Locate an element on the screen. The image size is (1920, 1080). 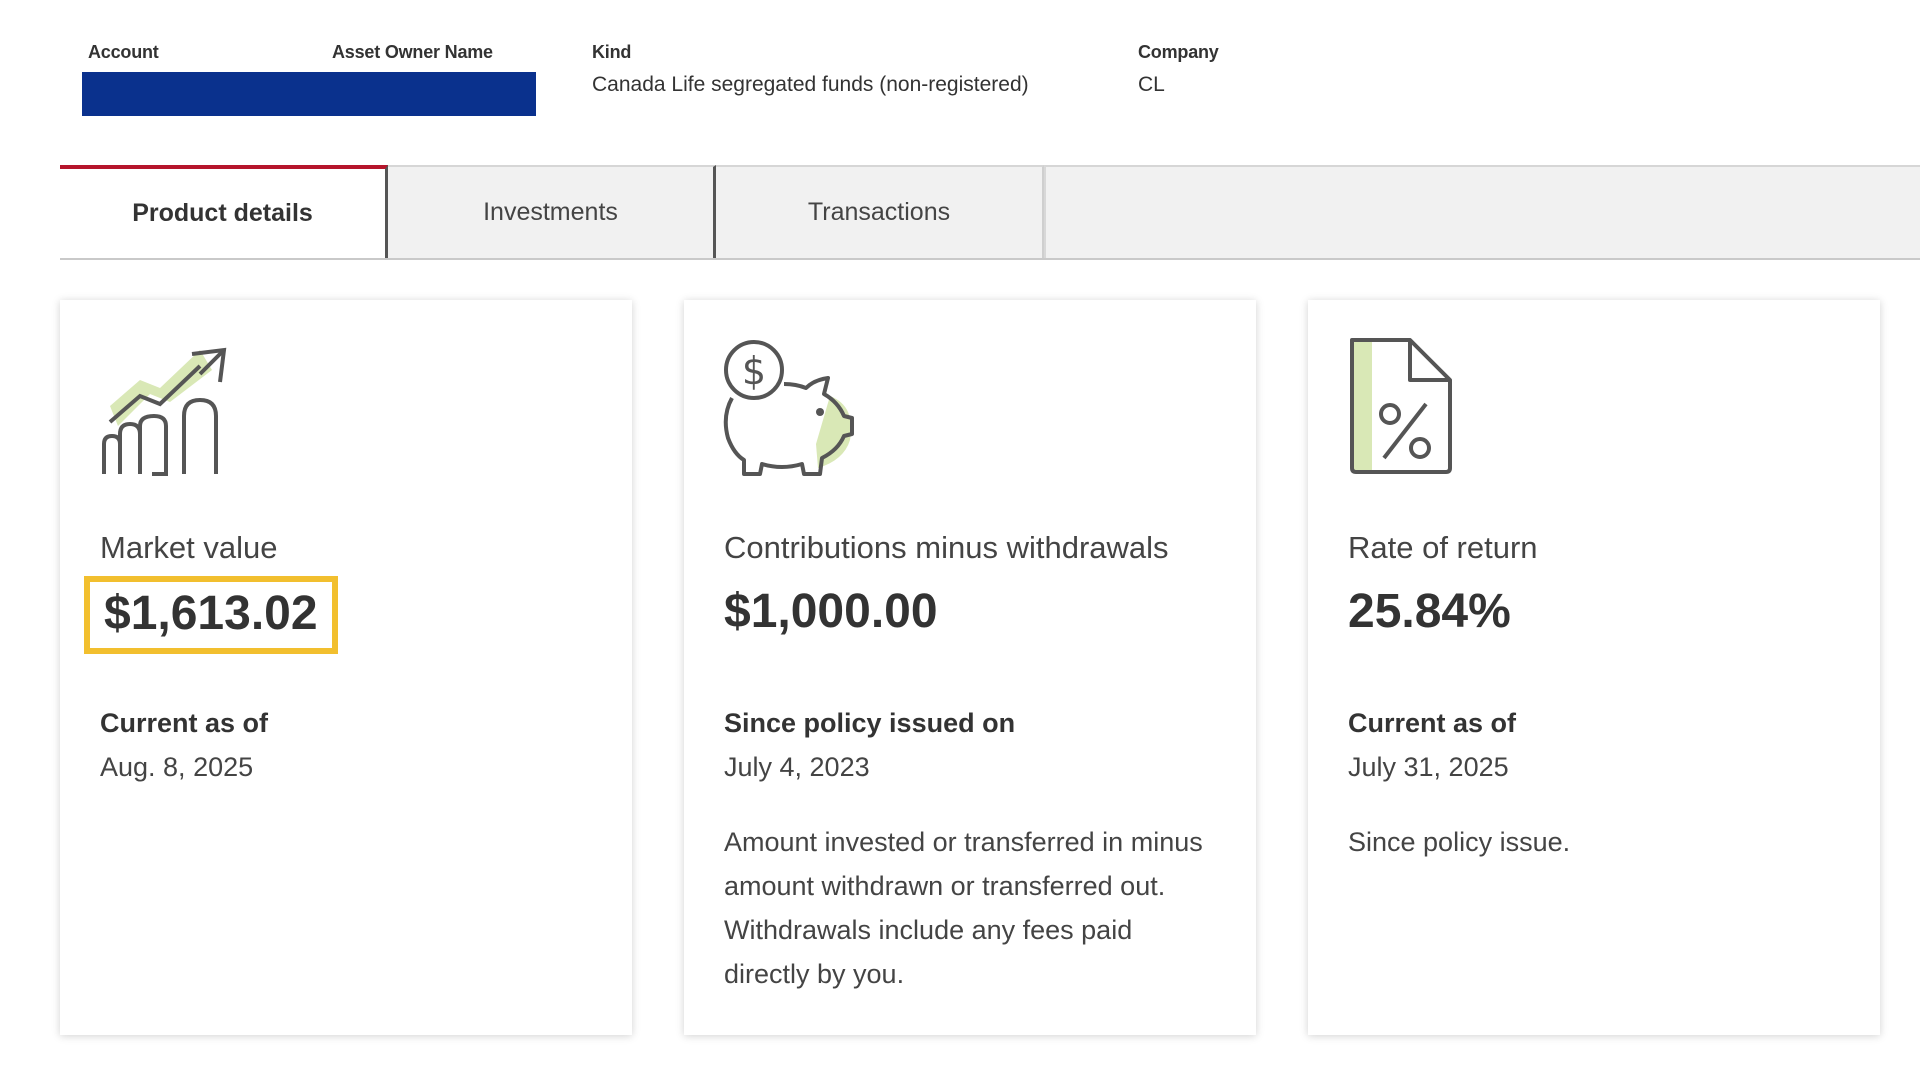
market-value-sub-label: Current as of is located at coordinates (184, 723).